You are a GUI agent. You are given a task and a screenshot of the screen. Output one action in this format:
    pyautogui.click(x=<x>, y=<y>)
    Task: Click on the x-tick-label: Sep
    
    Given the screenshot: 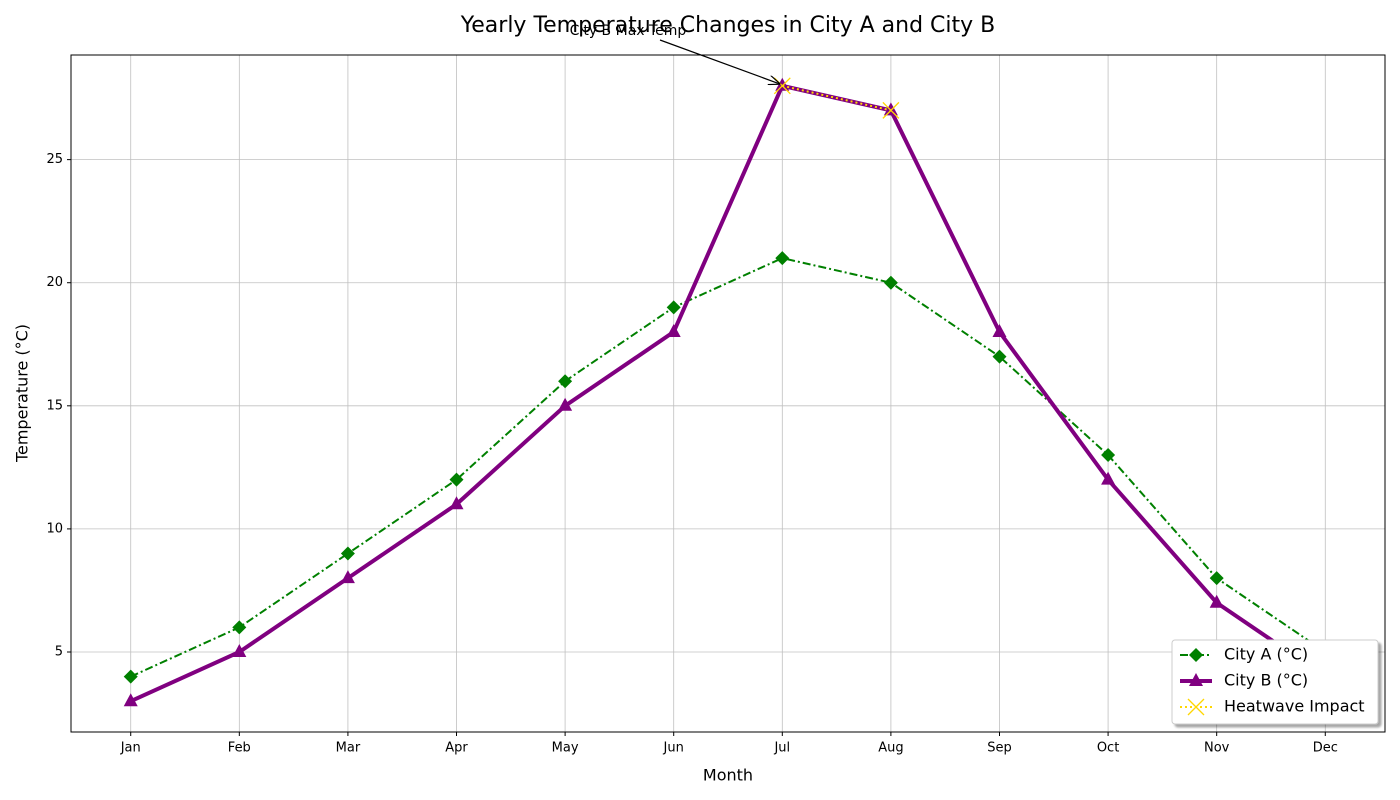 What is the action you would take?
    pyautogui.click(x=999, y=748)
    